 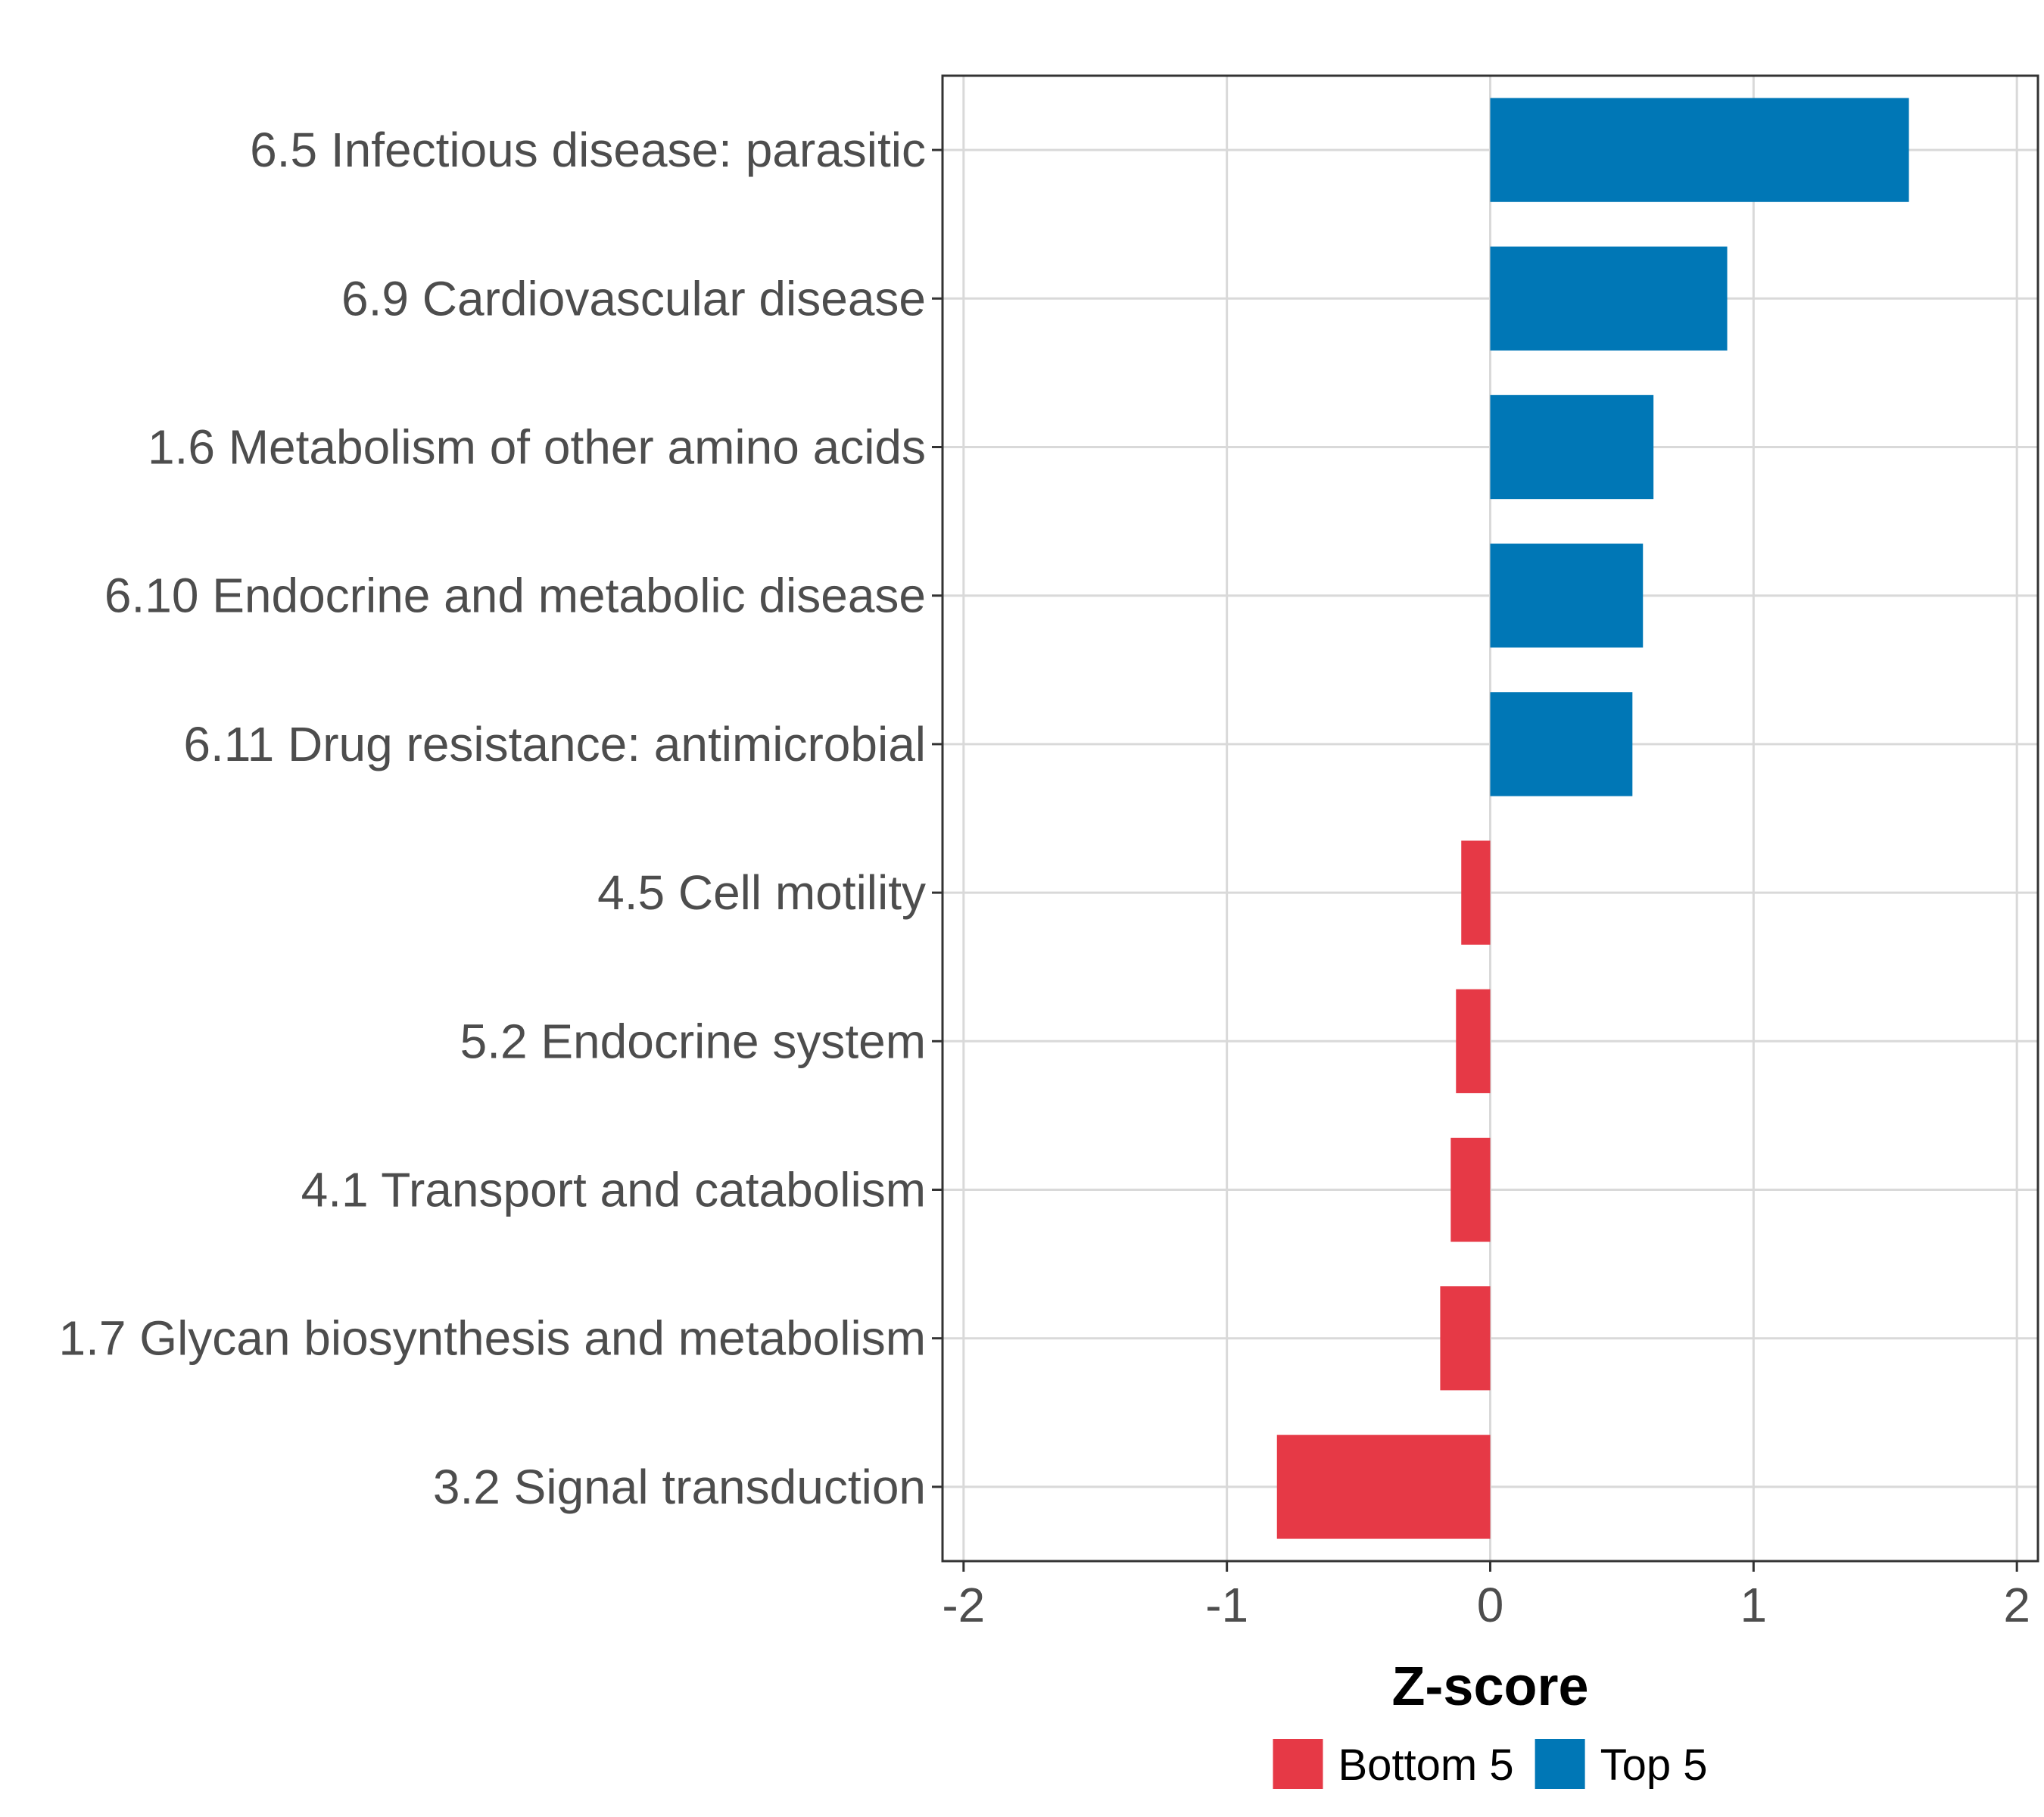 I want to click on category-label: 3.2 Signal transduction, so click(x=679, y=1487).